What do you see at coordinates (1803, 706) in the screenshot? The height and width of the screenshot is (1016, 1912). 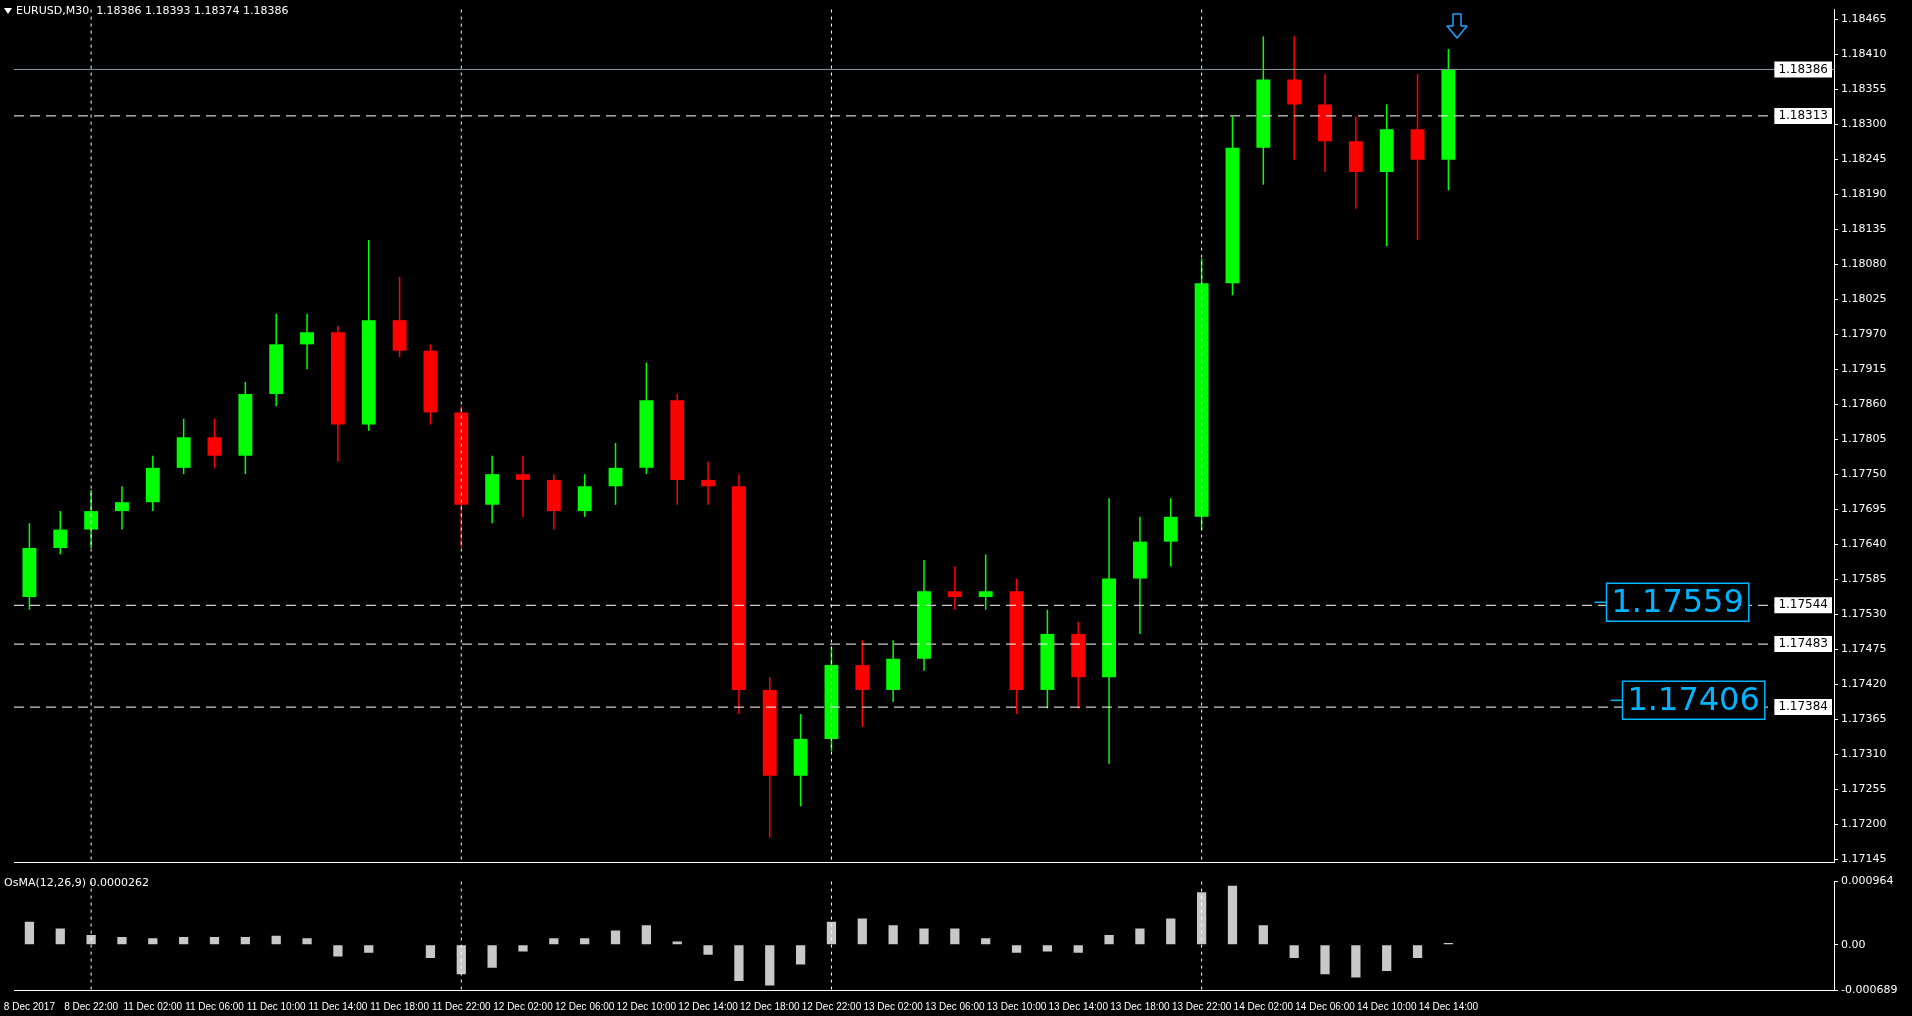 I see `ref-line-label: 1.17384` at bounding box center [1803, 706].